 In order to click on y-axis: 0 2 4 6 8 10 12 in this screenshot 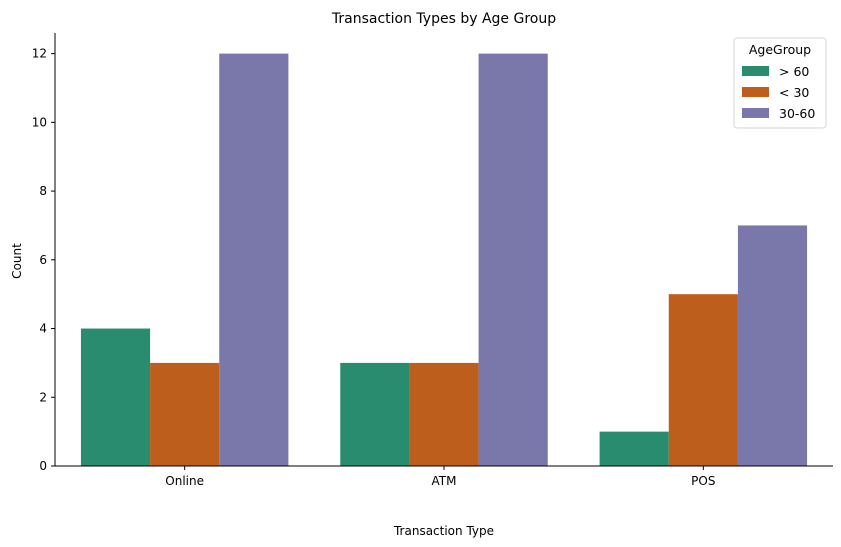, I will do `click(44, 253)`.